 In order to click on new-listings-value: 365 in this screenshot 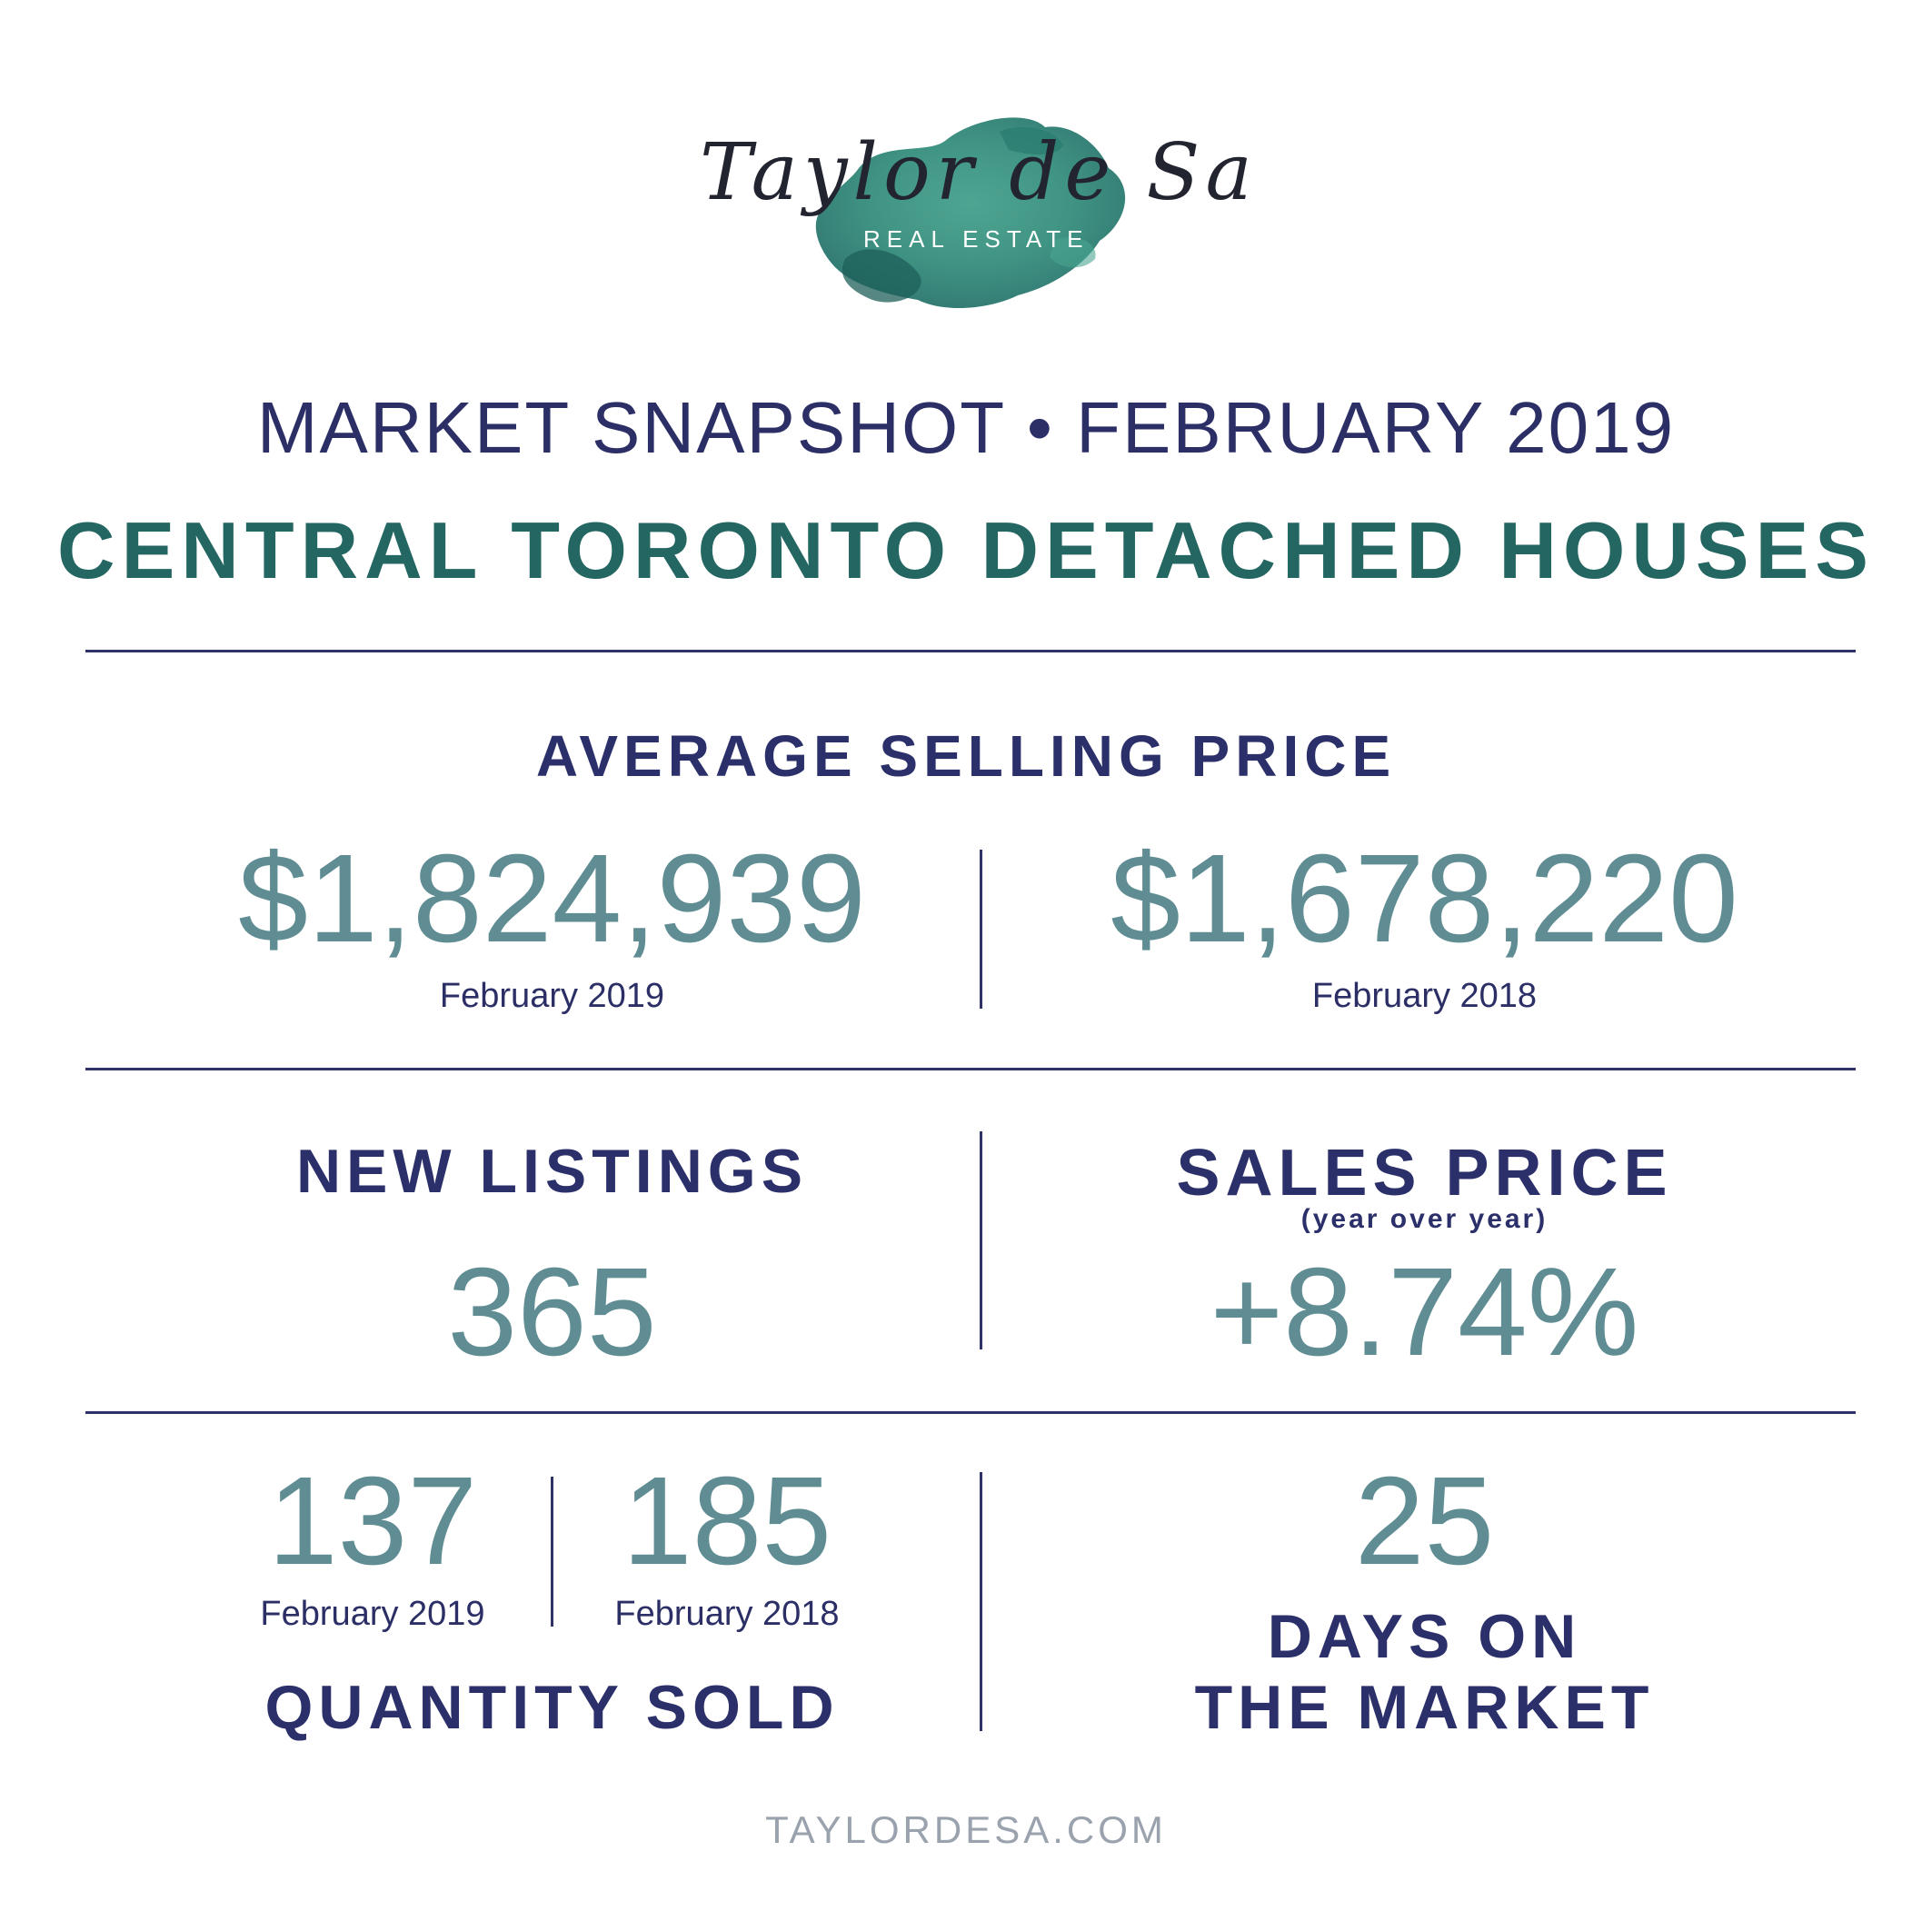, I will do `click(552, 1312)`.